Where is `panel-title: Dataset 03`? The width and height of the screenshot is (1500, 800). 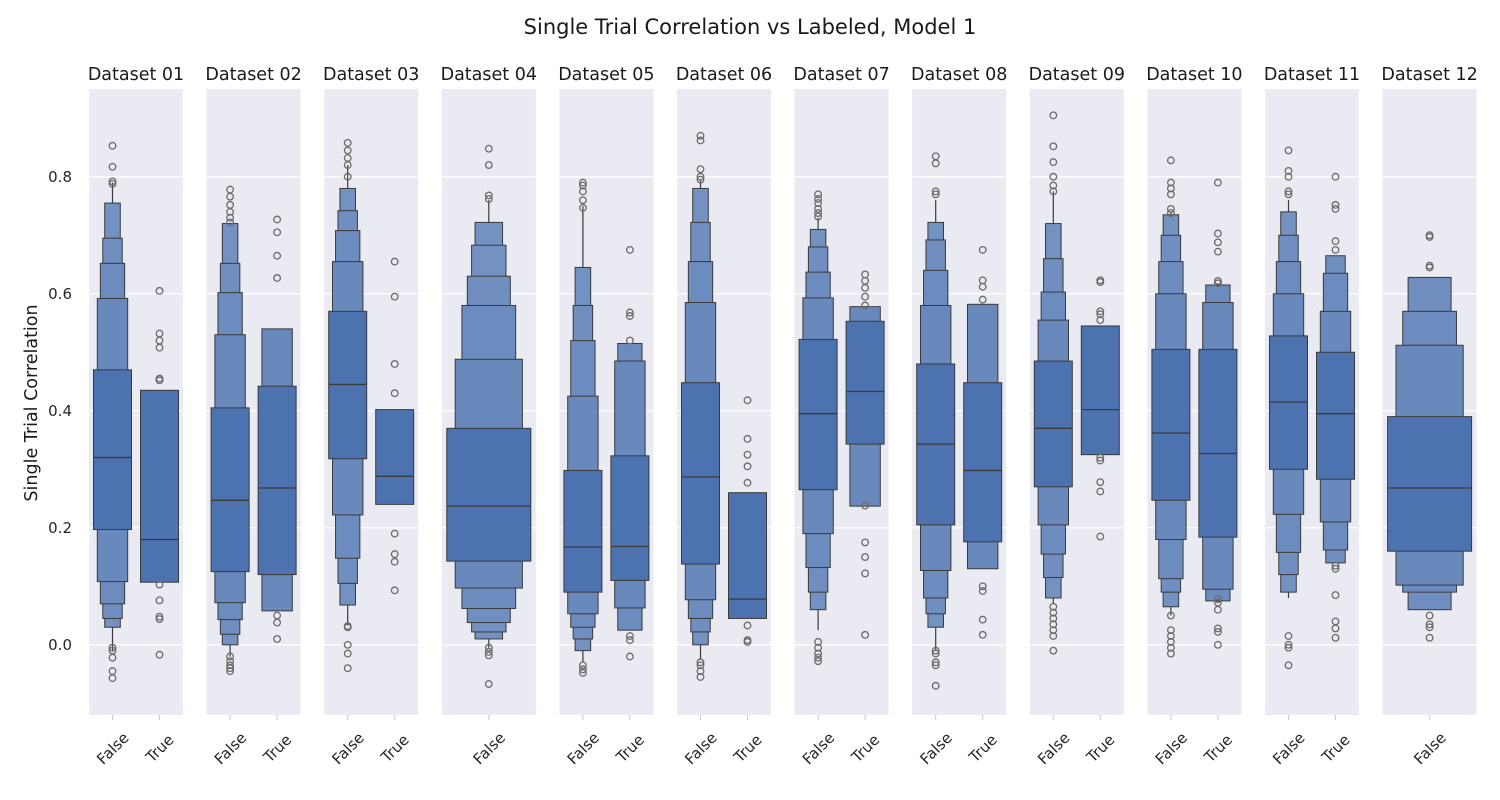
panel-title: Dataset 03 is located at coordinates (371, 75).